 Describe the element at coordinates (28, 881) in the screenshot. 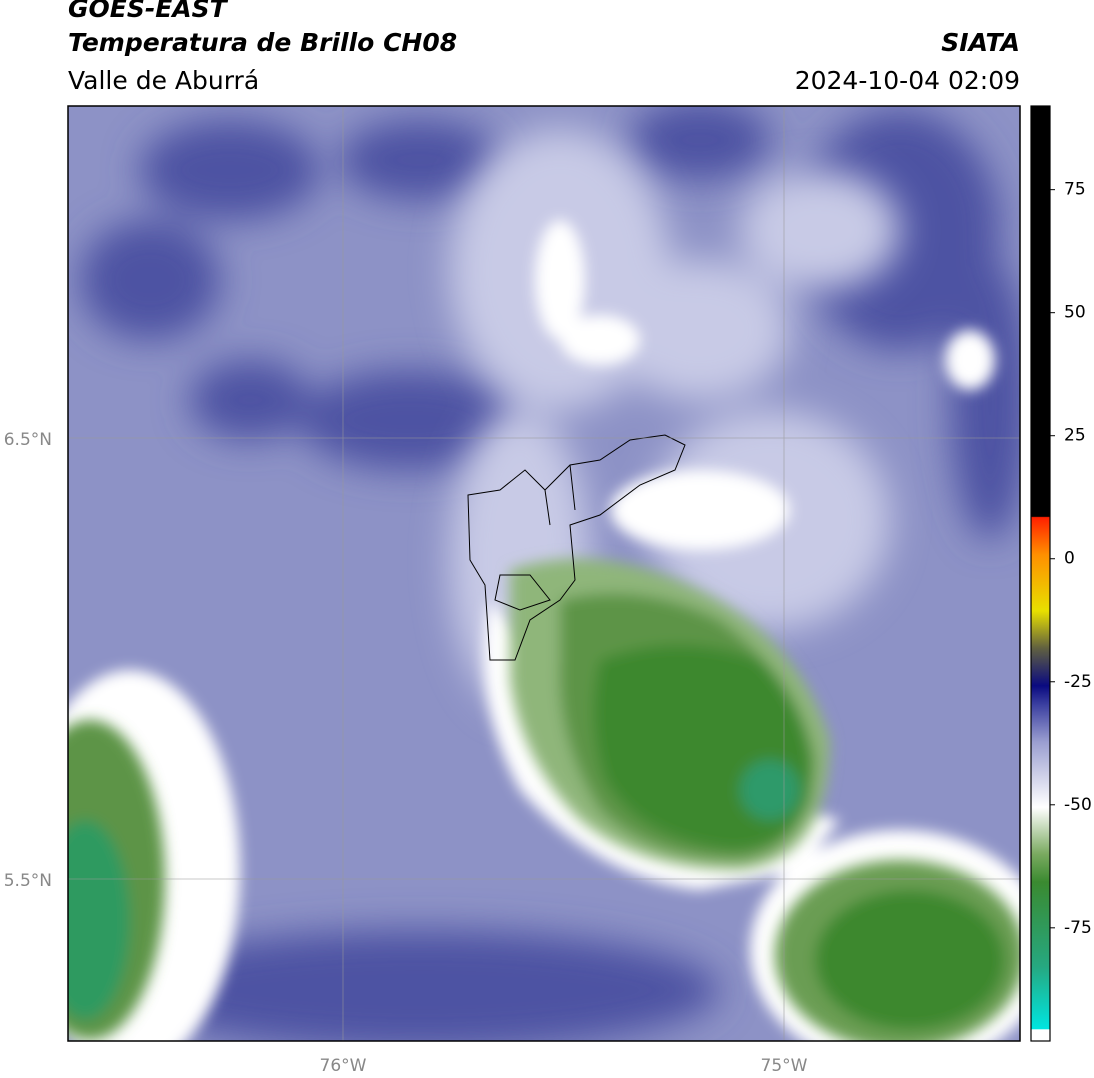

I see `lat-label: 5.5°N` at that location.